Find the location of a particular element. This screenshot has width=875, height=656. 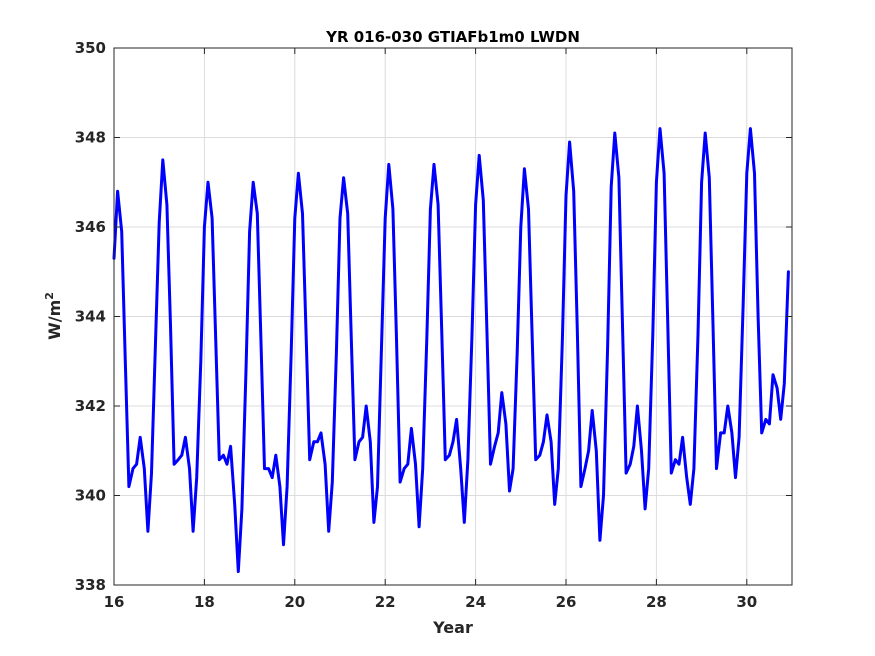

y-tick-label: 348 is located at coordinates (90, 138).